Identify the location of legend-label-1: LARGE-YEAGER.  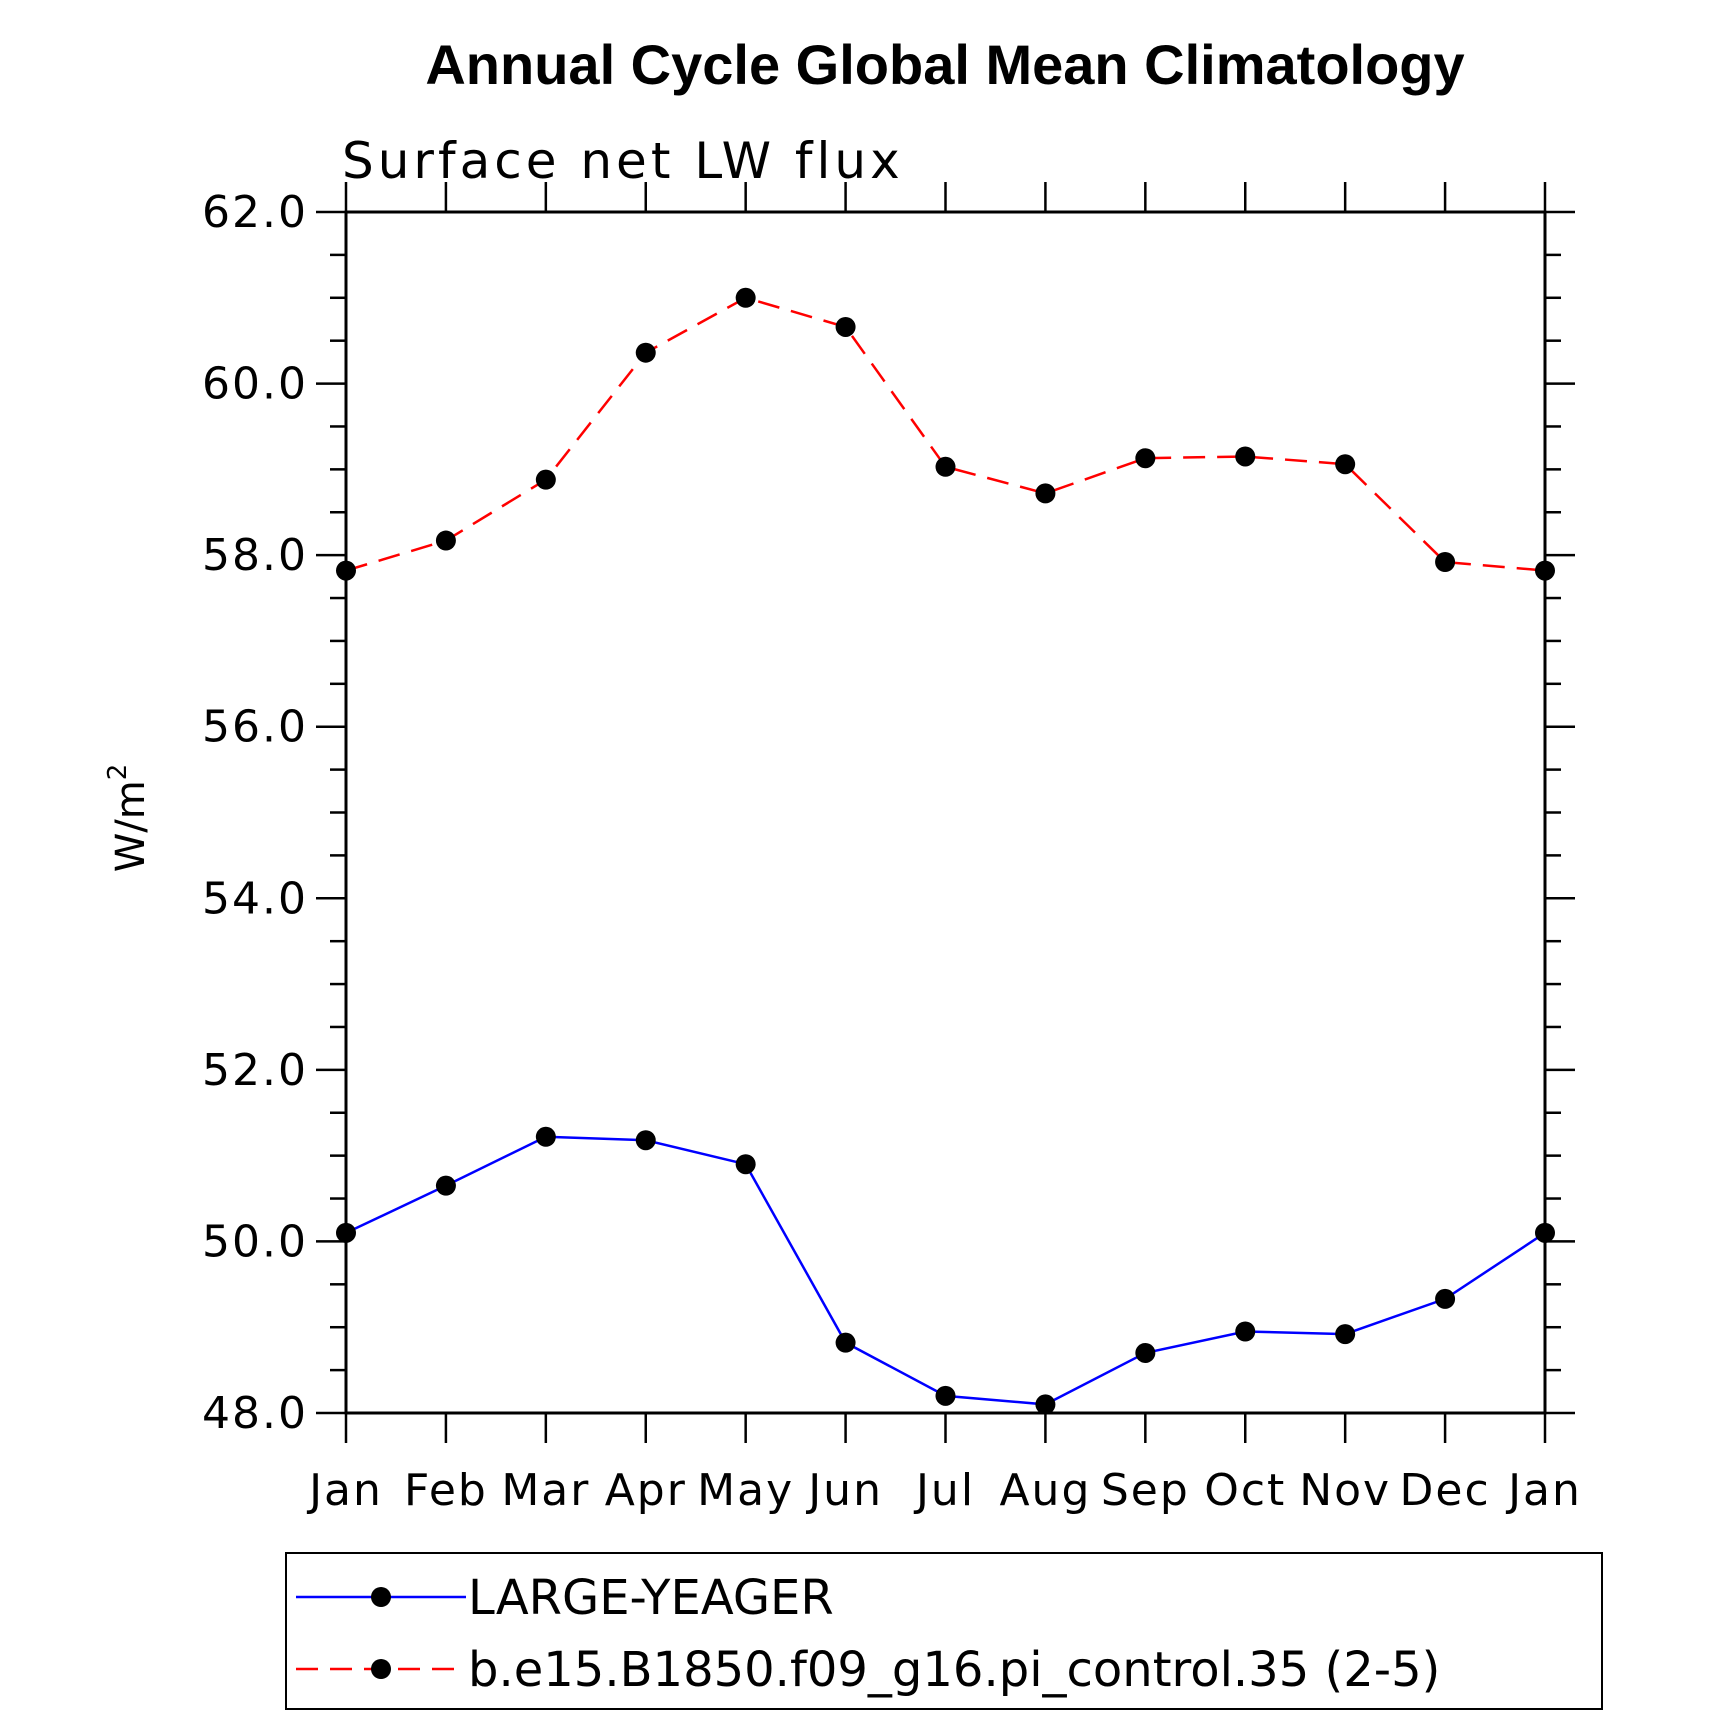
(651, 1598).